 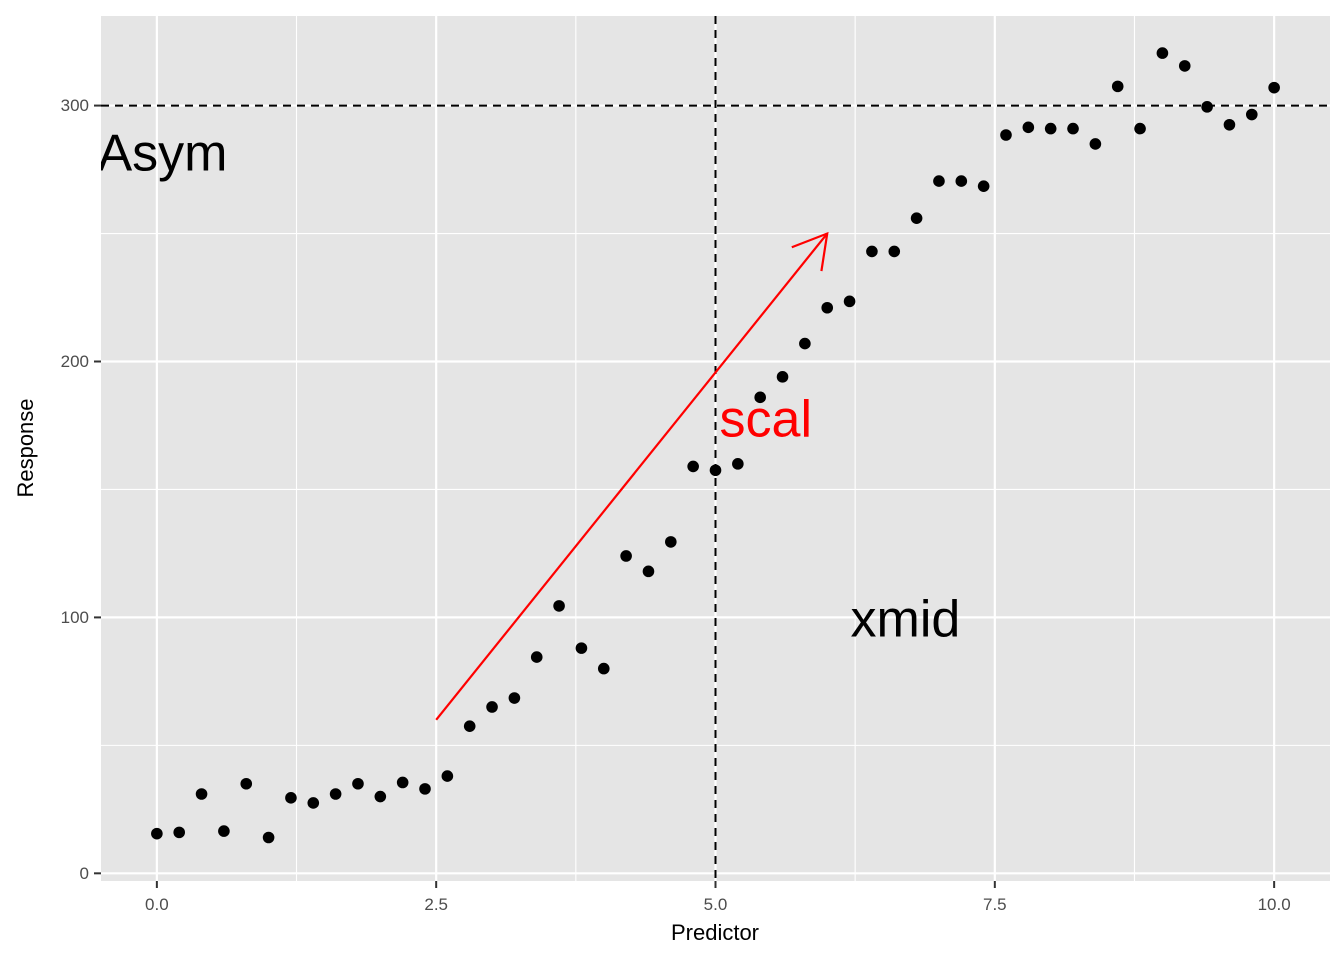 What do you see at coordinates (75, 361) in the screenshot?
I see `y-tick-label: 200` at bounding box center [75, 361].